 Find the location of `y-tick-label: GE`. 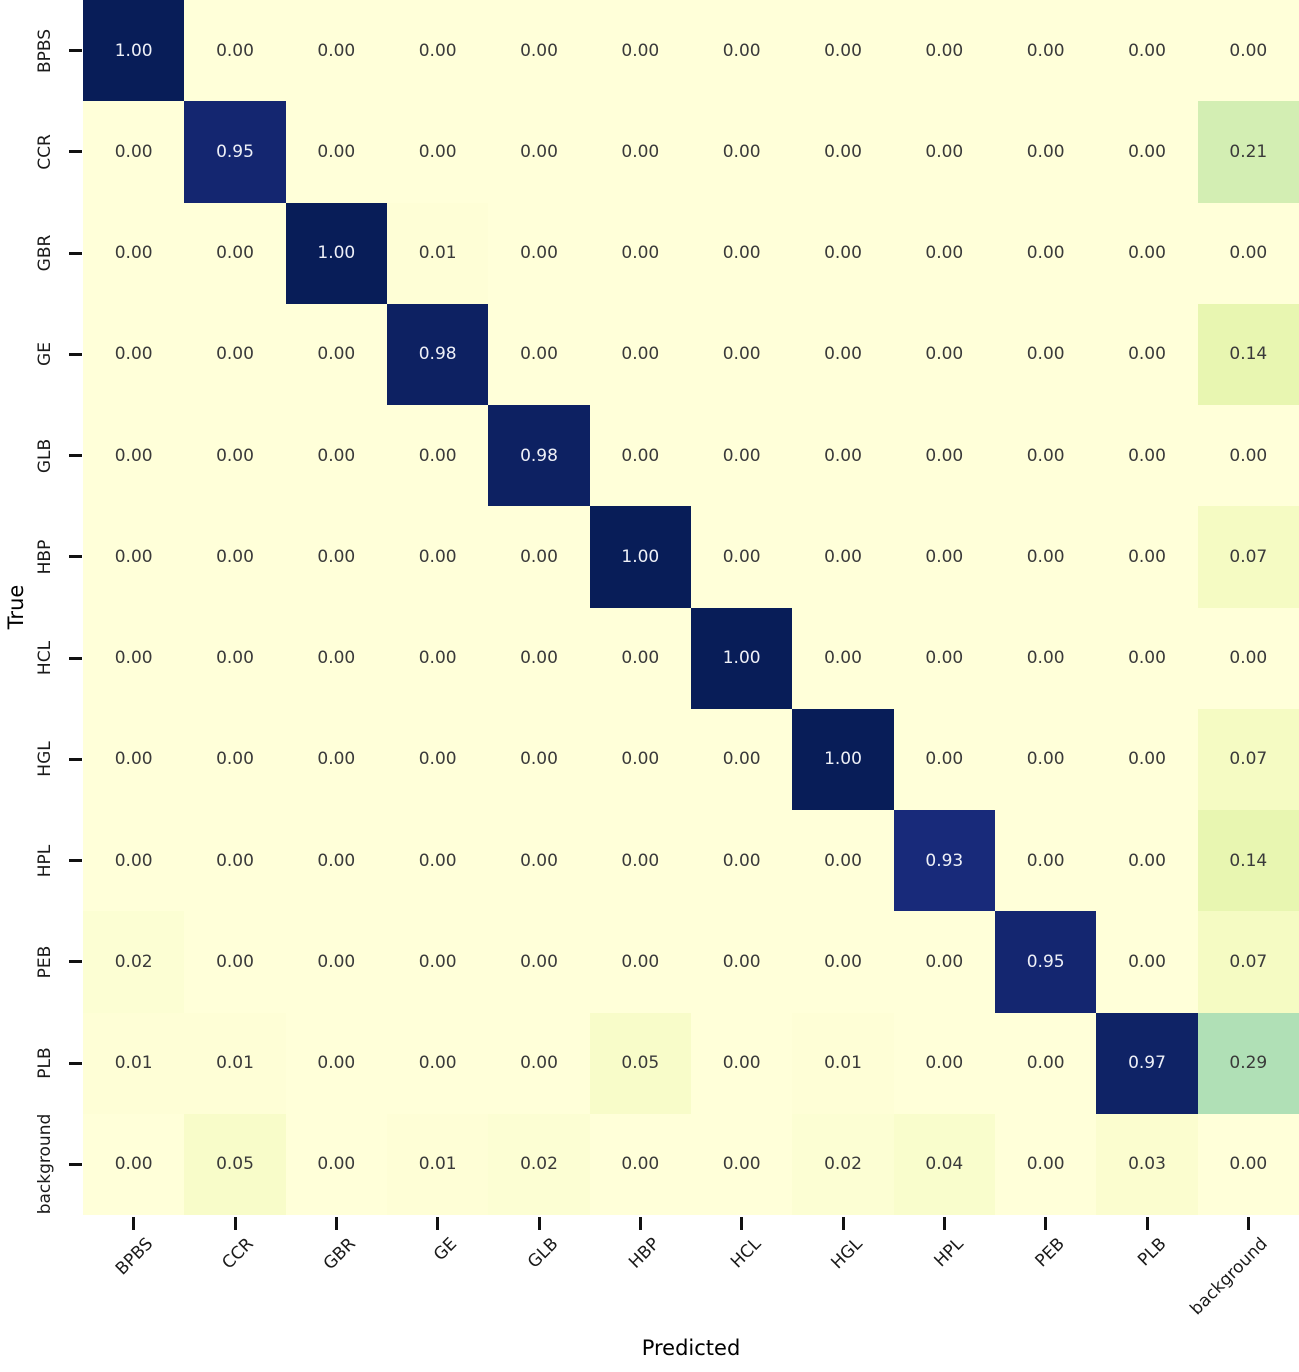

y-tick-label: GE is located at coordinates (45, 354).